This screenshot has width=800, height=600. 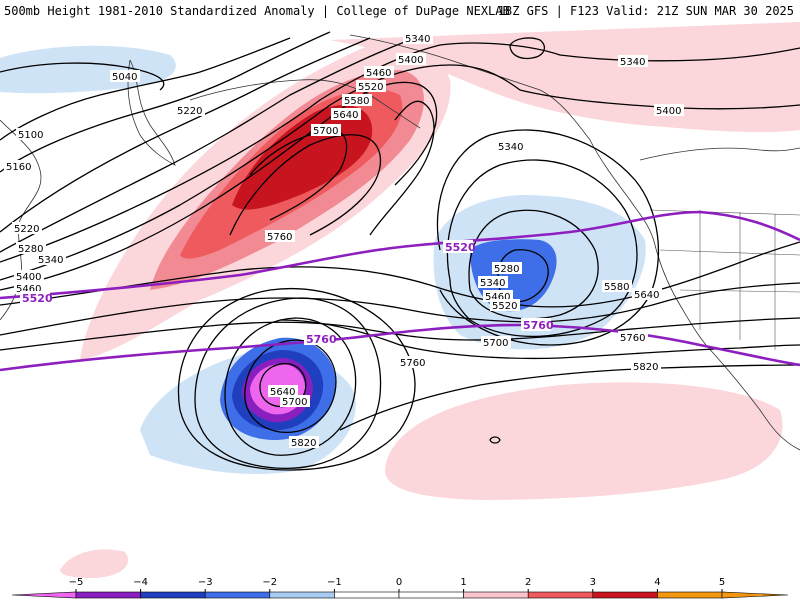 I want to click on label-5280: 5280, so click(x=31, y=248).